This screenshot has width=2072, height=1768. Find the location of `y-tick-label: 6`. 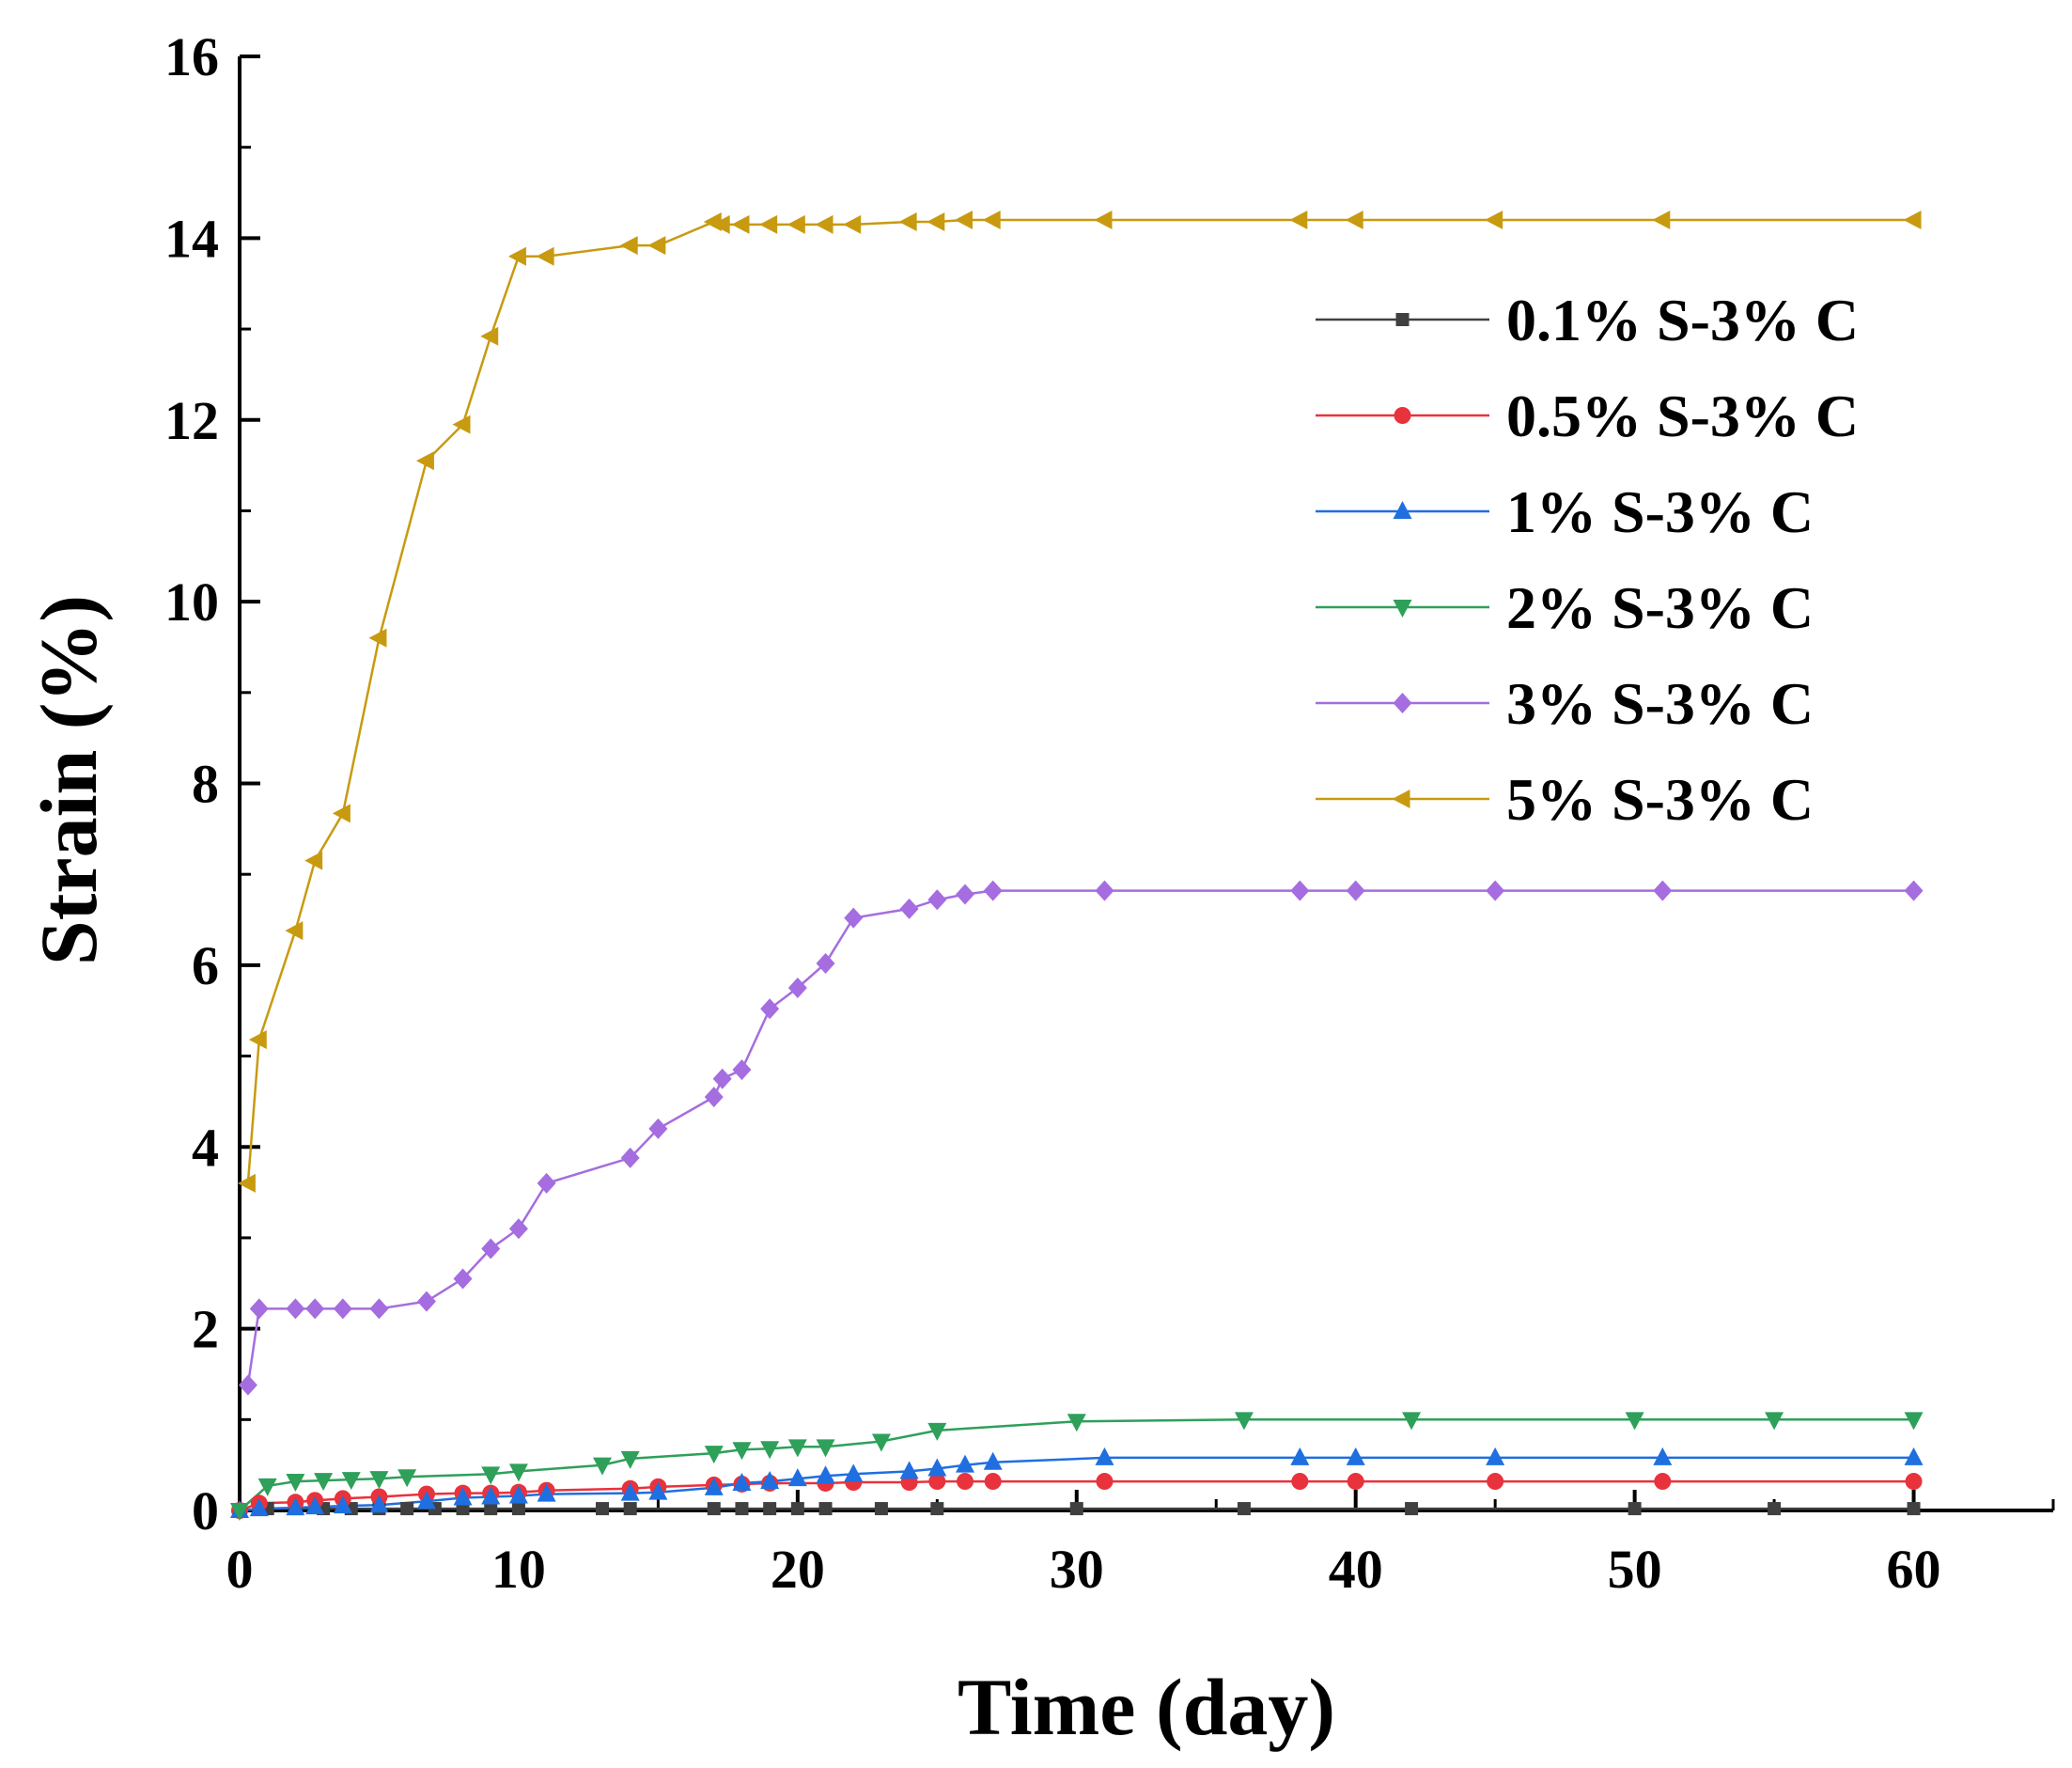

y-tick-label: 6 is located at coordinates (205, 965).